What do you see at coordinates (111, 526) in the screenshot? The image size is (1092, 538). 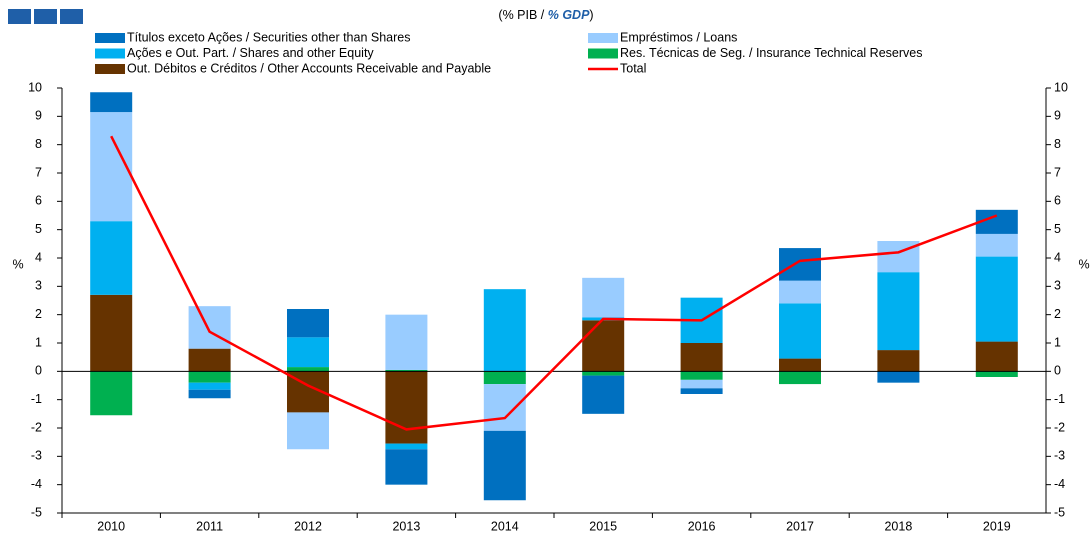 I see `x-tick-label: 2010` at bounding box center [111, 526].